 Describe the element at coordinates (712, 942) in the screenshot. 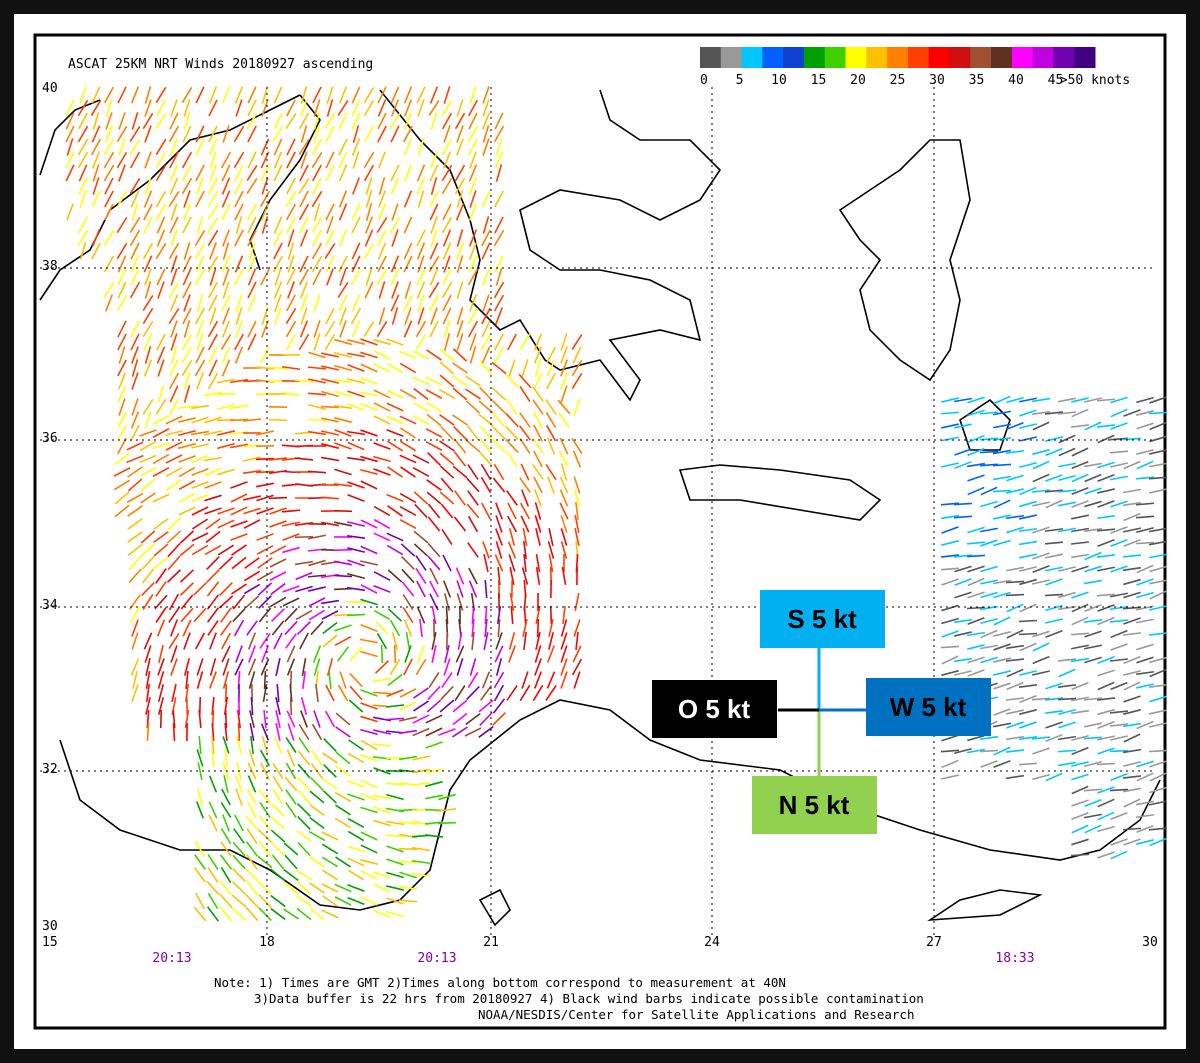

I see `lon-label: 24` at that location.